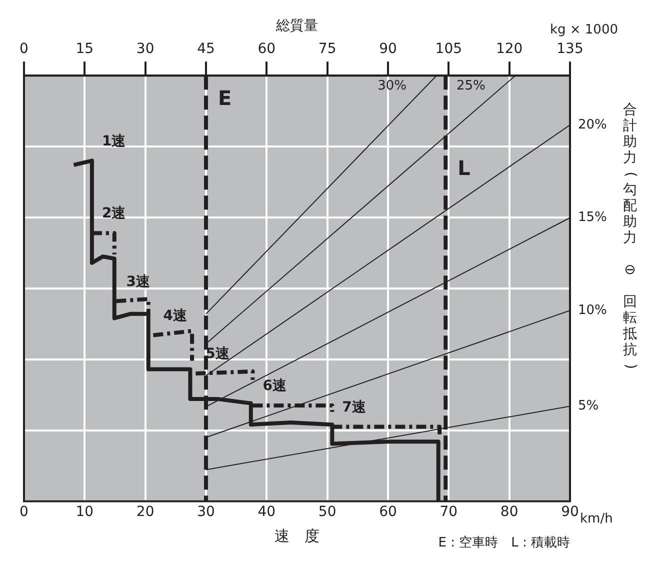  Describe the element at coordinates (588, 406) in the screenshot. I see `series-label: 5%` at that location.